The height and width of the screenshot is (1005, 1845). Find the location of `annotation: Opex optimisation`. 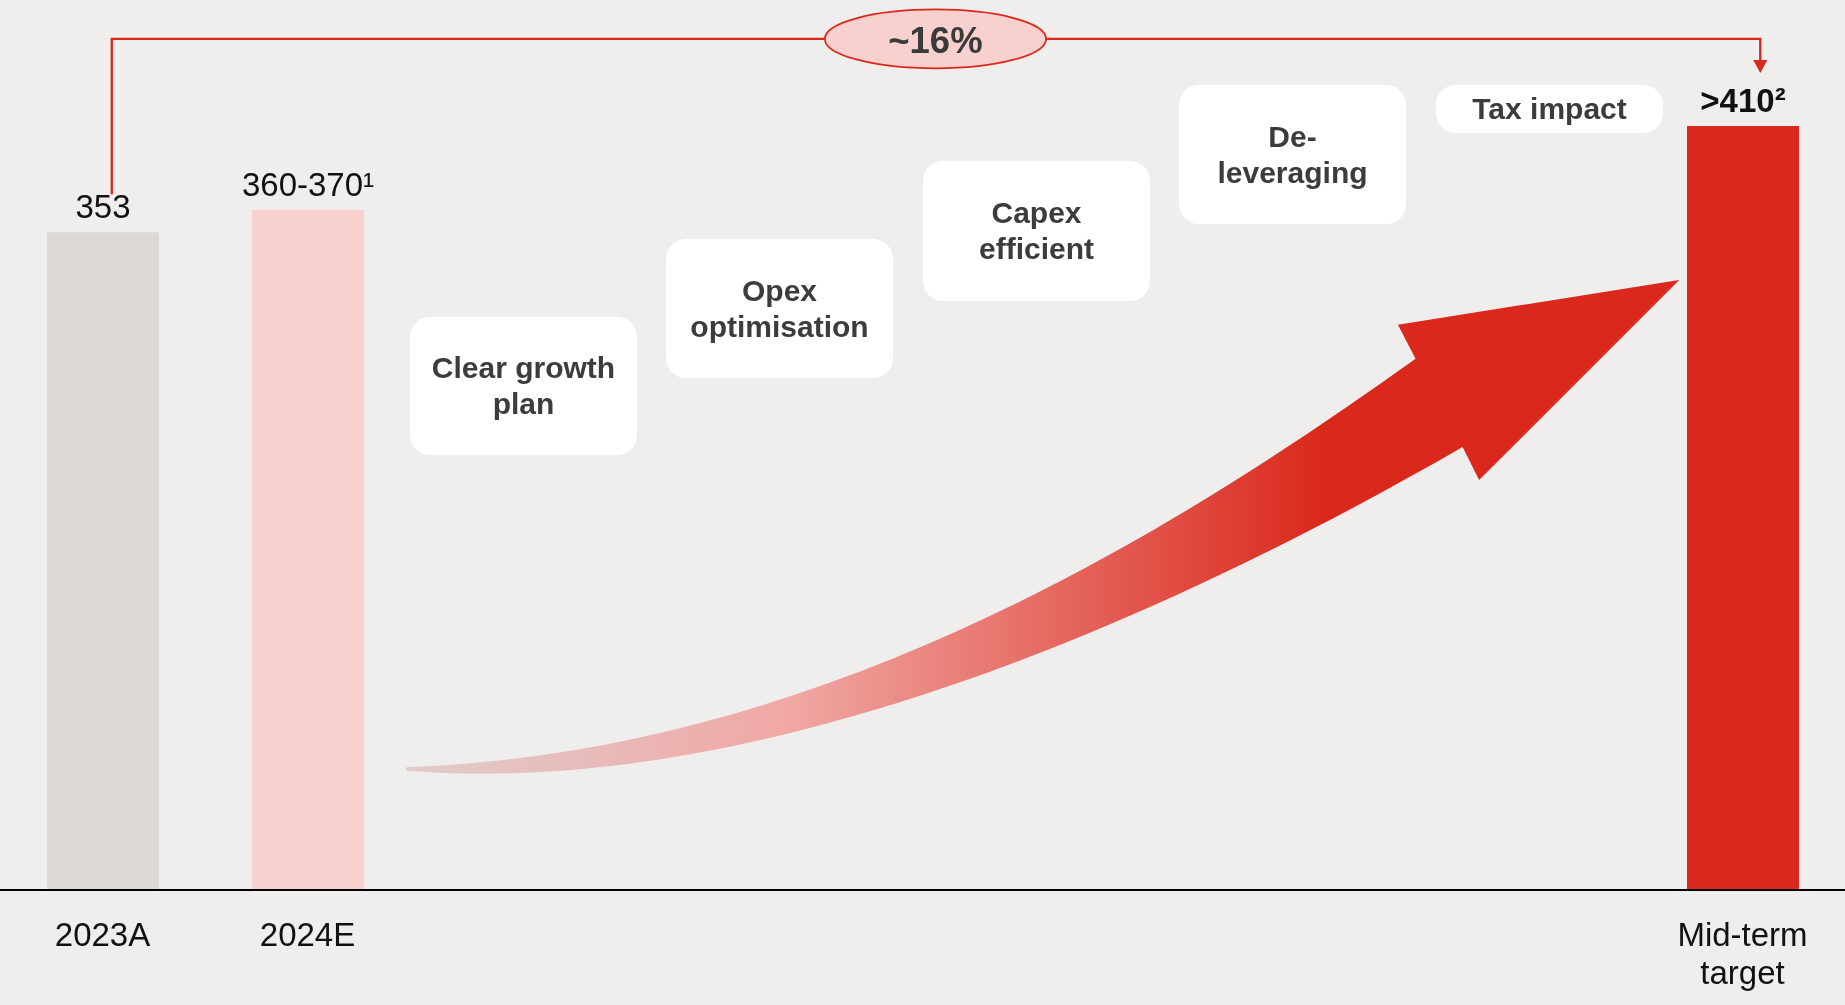

annotation: Opex optimisation is located at coordinates (779, 308).